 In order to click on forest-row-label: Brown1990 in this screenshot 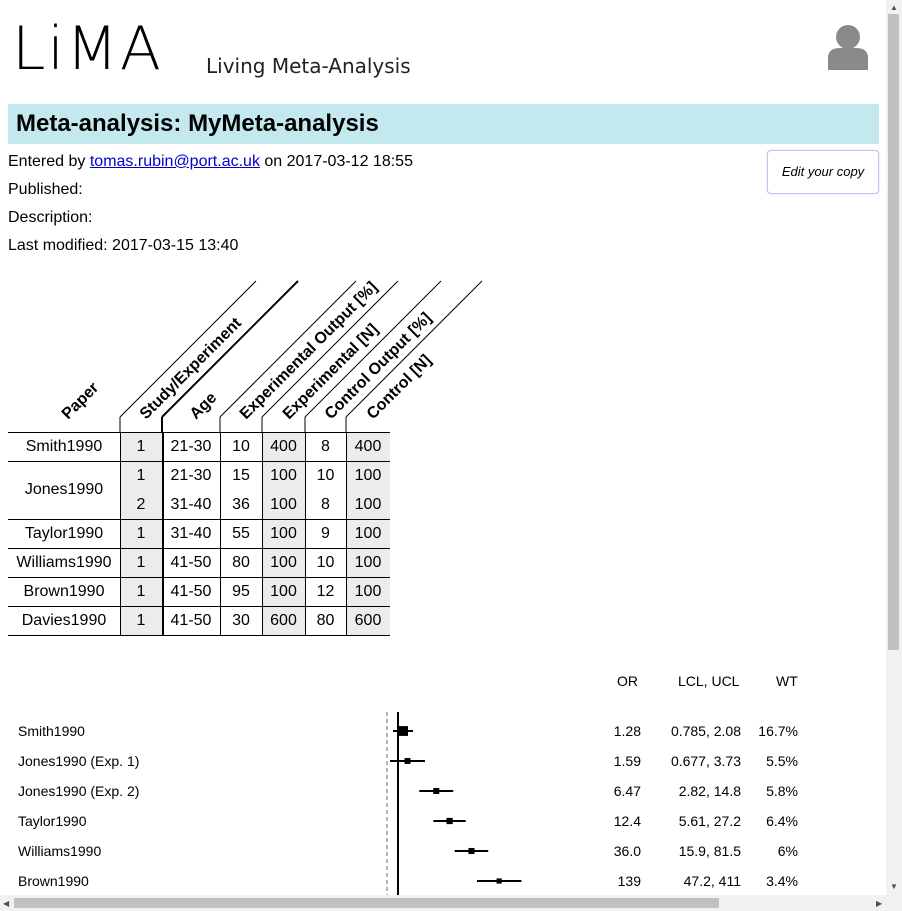, I will do `click(53, 881)`.